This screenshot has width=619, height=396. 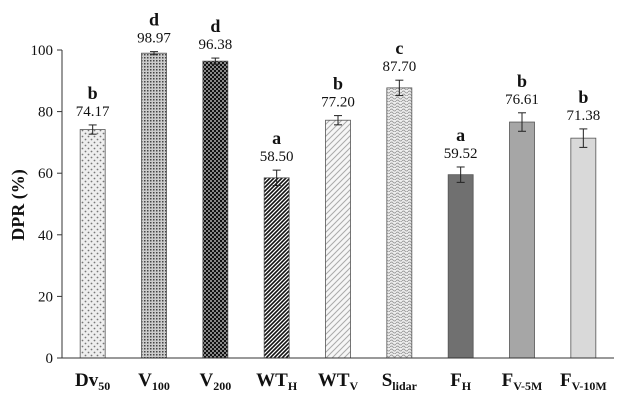 I want to click on bar-group: 59.52a, so click(x=461, y=242).